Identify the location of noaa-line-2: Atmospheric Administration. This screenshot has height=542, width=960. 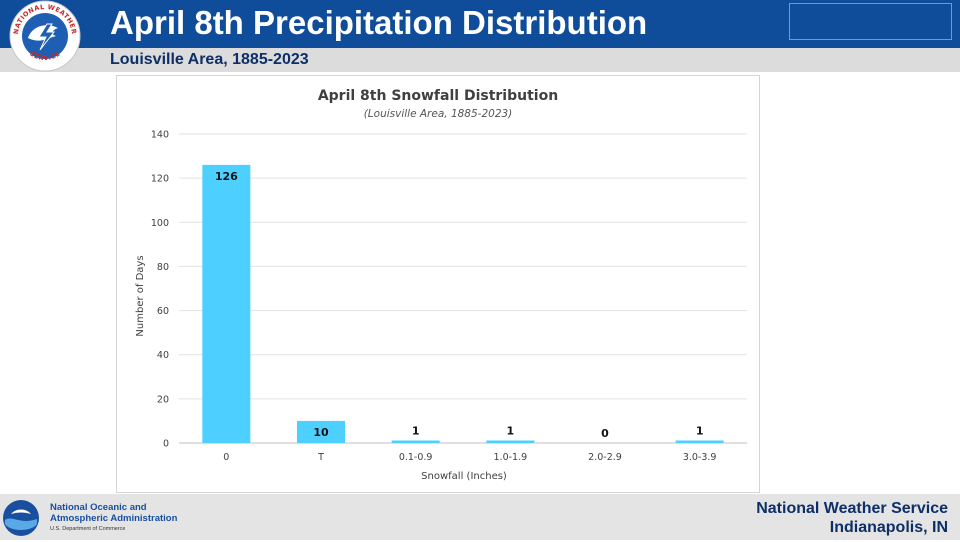
(114, 518).